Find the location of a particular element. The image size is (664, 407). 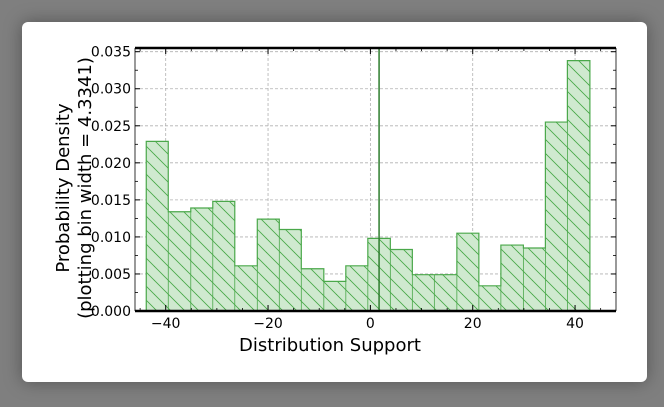

y-tick-label: 0.020 is located at coordinates (111, 164).